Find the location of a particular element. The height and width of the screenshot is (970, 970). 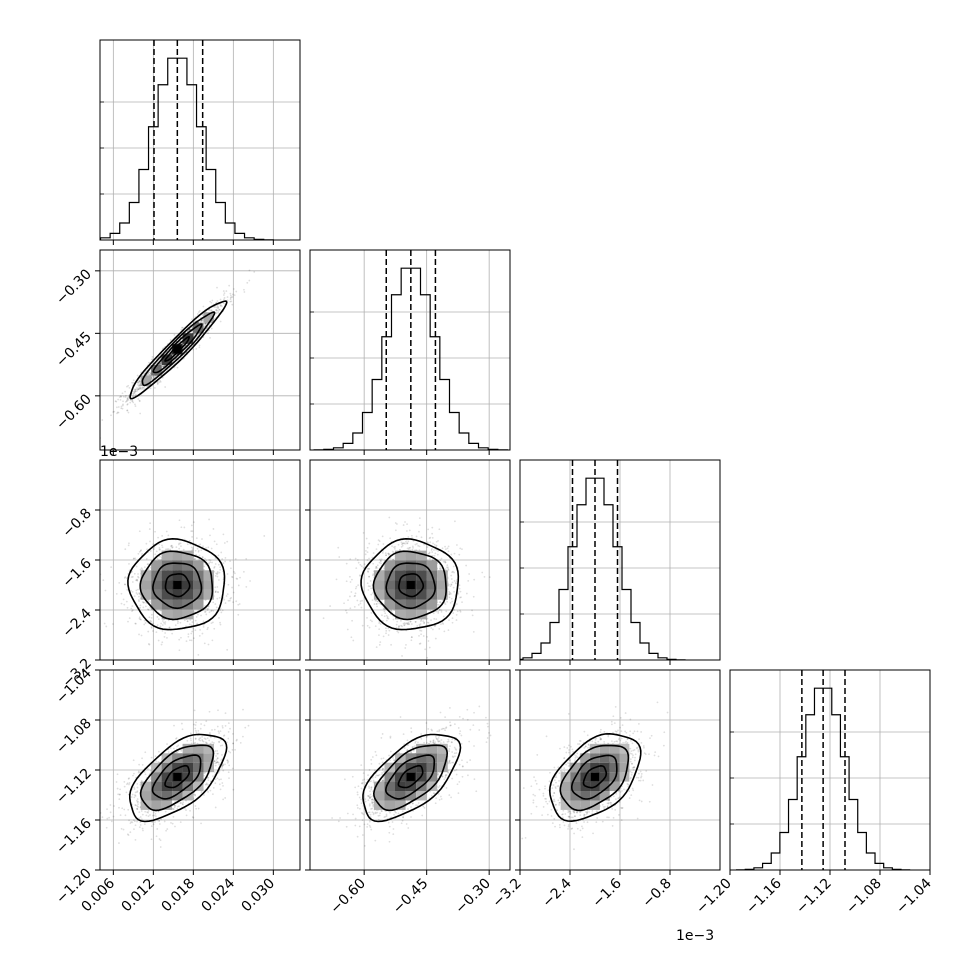

y-tick-label-2-2: −1.6 is located at coordinates (76, 572).